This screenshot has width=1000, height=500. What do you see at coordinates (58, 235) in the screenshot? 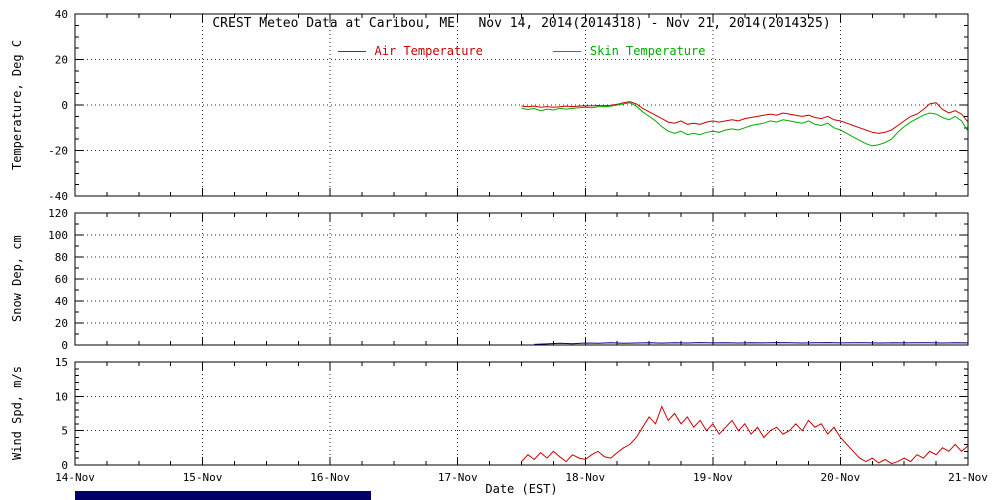
I see `svg-text: 100` at bounding box center [58, 235].